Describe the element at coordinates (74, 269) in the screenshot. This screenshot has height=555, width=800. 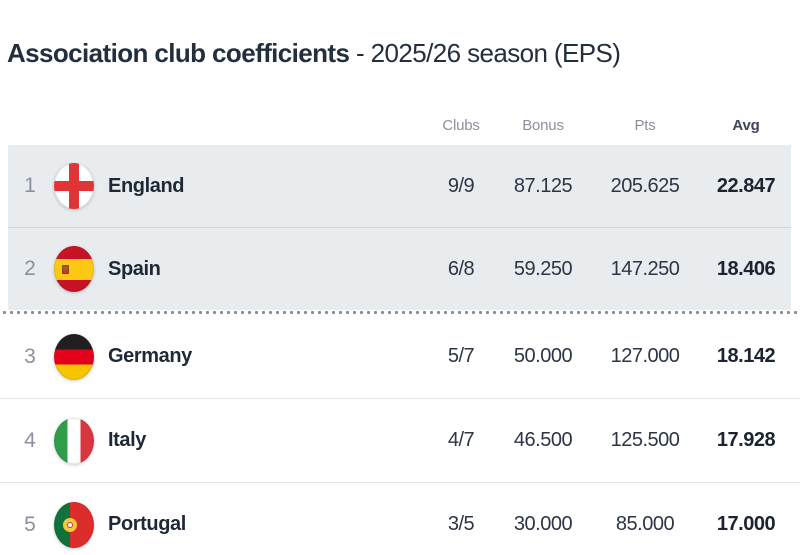
I see `spain-flag-icon` at that location.